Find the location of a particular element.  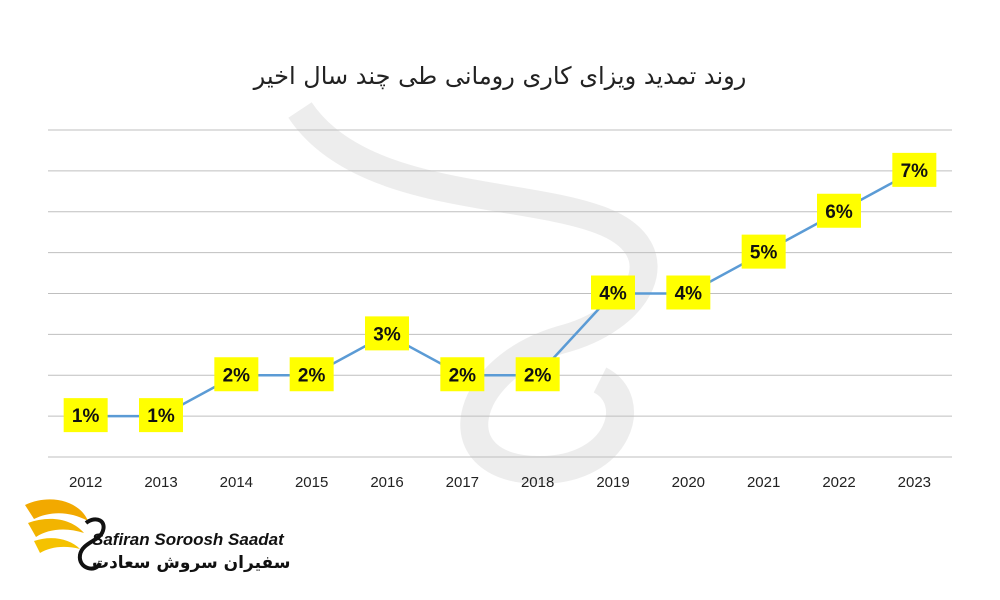

brand-name-en: Safiran Soroosh Saadat is located at coordinates (188, 539).